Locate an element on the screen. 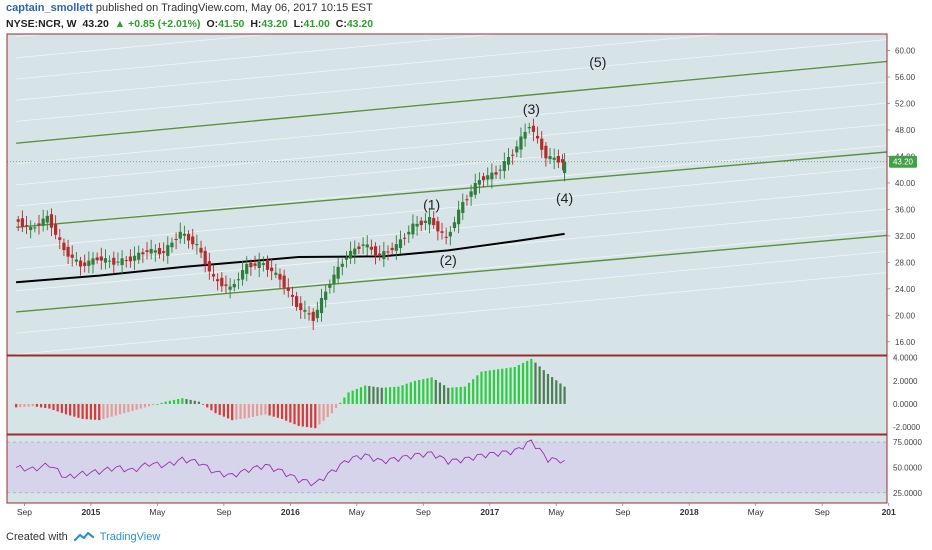 The height and width of the screenshot is (550, 932). price-tick-label: 40.00 is located at coordinates (905, 183).